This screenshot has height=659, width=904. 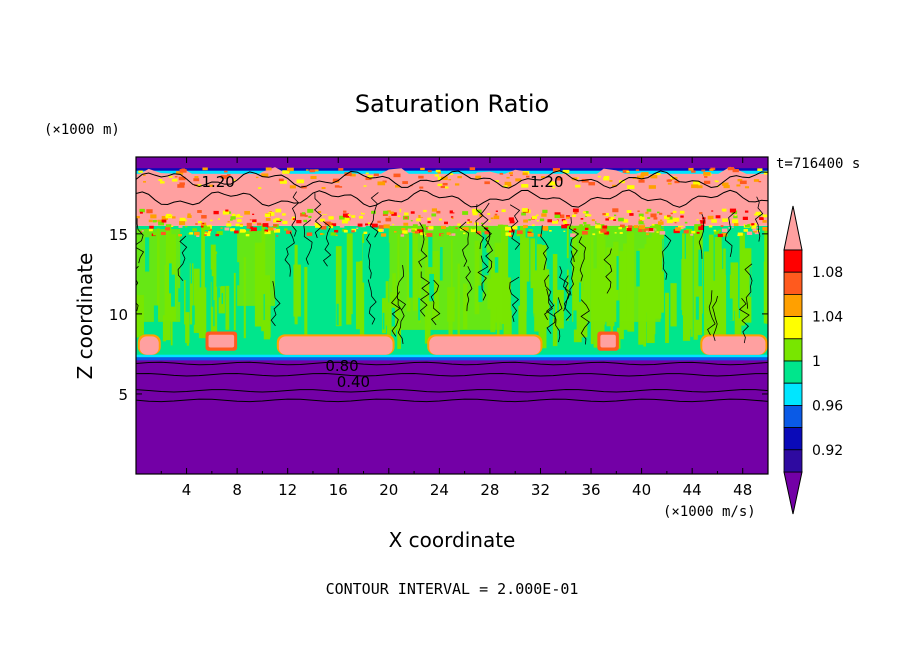 I want to click on y-unit-label: (×1000 m), so click(x=82, y=130).